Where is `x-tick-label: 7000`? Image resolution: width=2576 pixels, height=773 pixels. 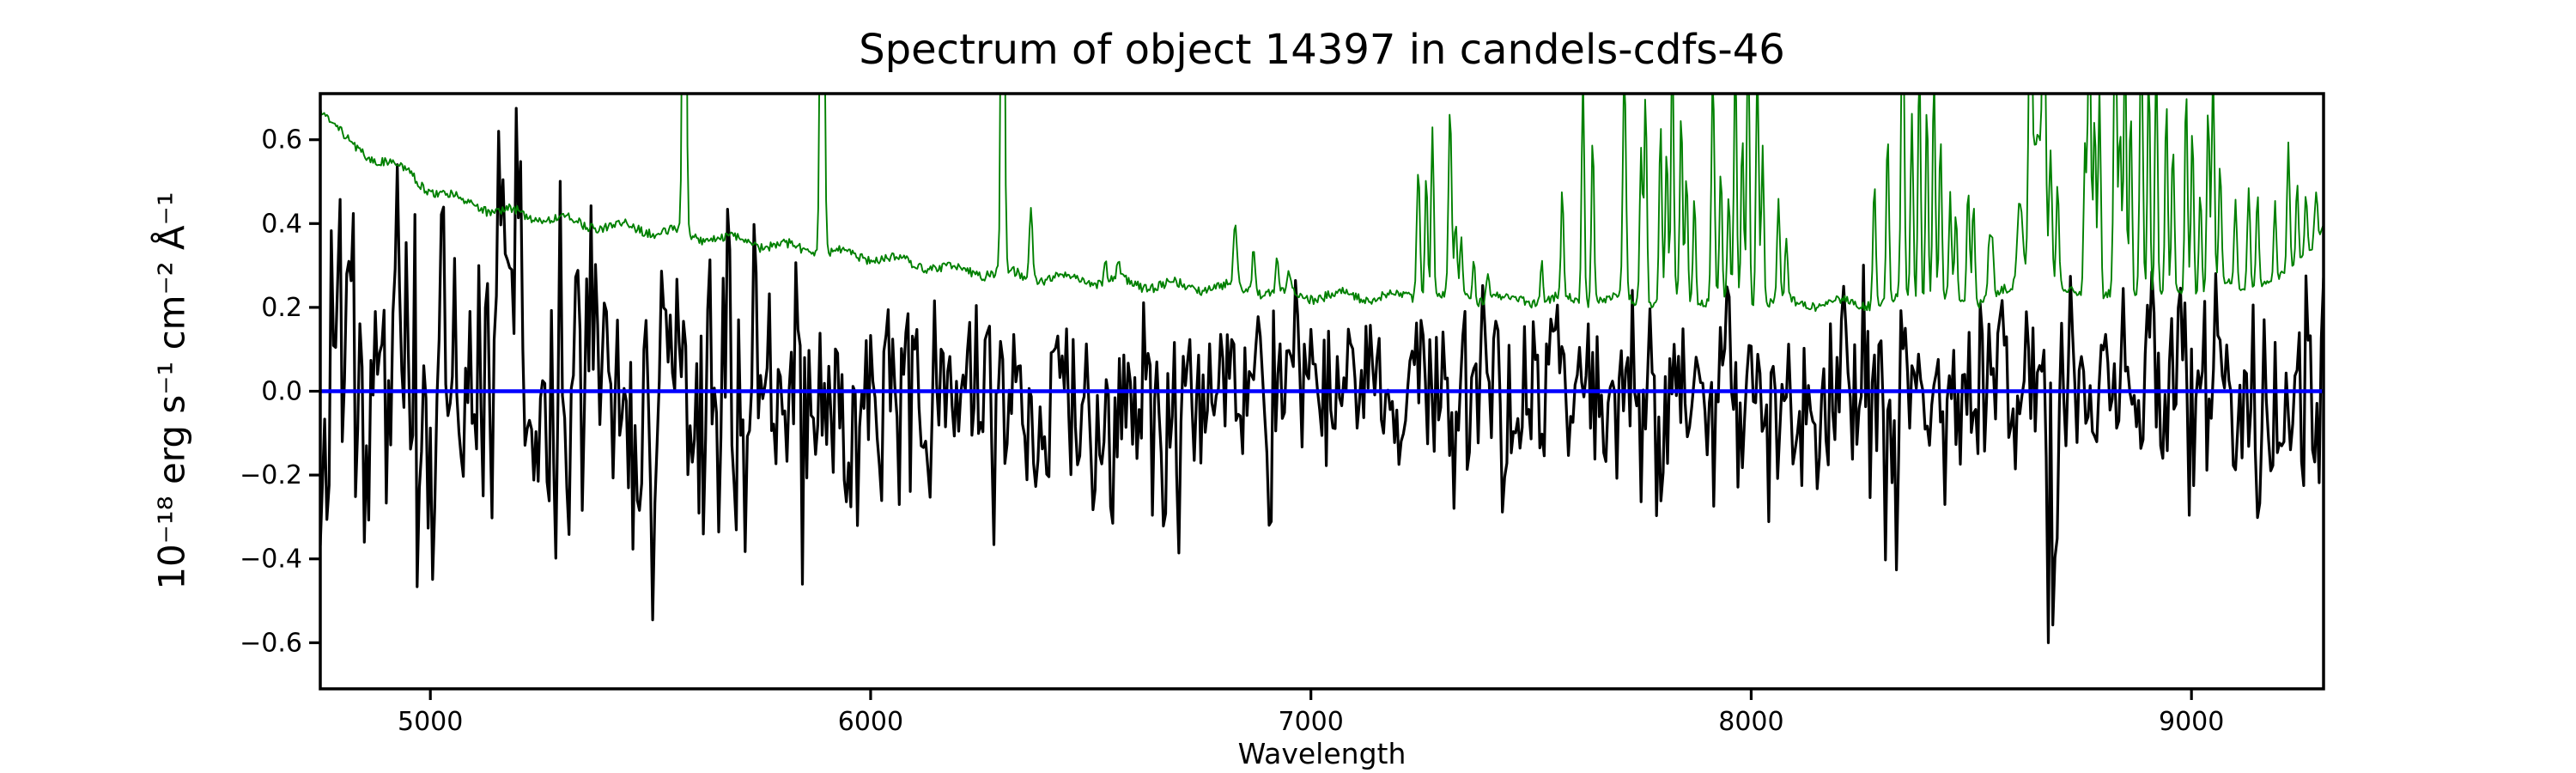 x-tick-label: 7000 is located at coordinates (1312, 722).